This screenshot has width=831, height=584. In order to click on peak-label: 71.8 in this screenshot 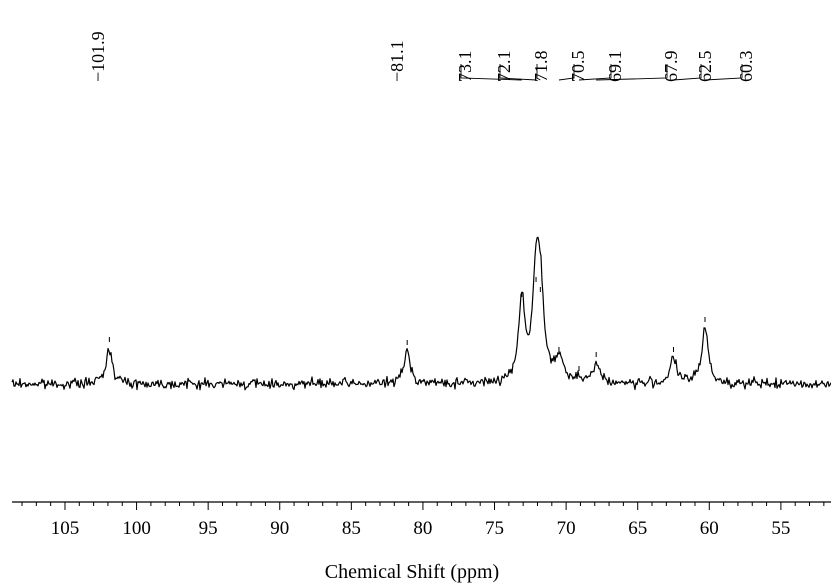, I will do `click(541, 67)`.